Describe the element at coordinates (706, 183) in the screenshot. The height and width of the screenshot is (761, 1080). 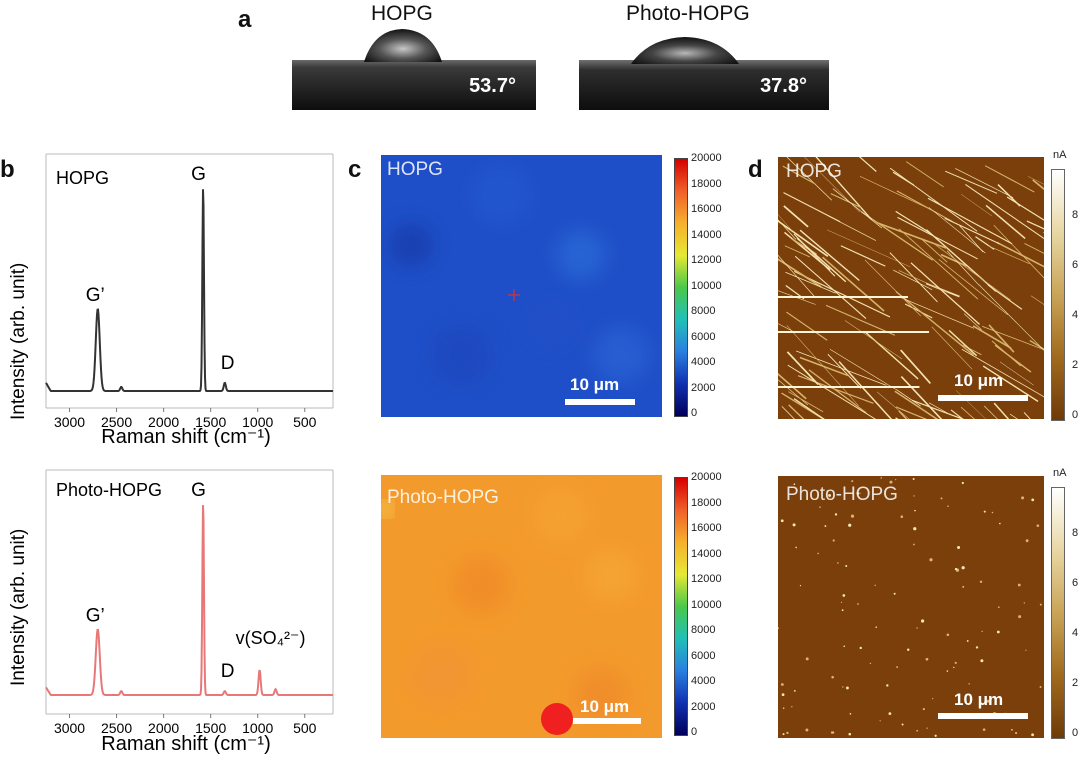
I see `colorbar-tick-label: 18000` at that location.